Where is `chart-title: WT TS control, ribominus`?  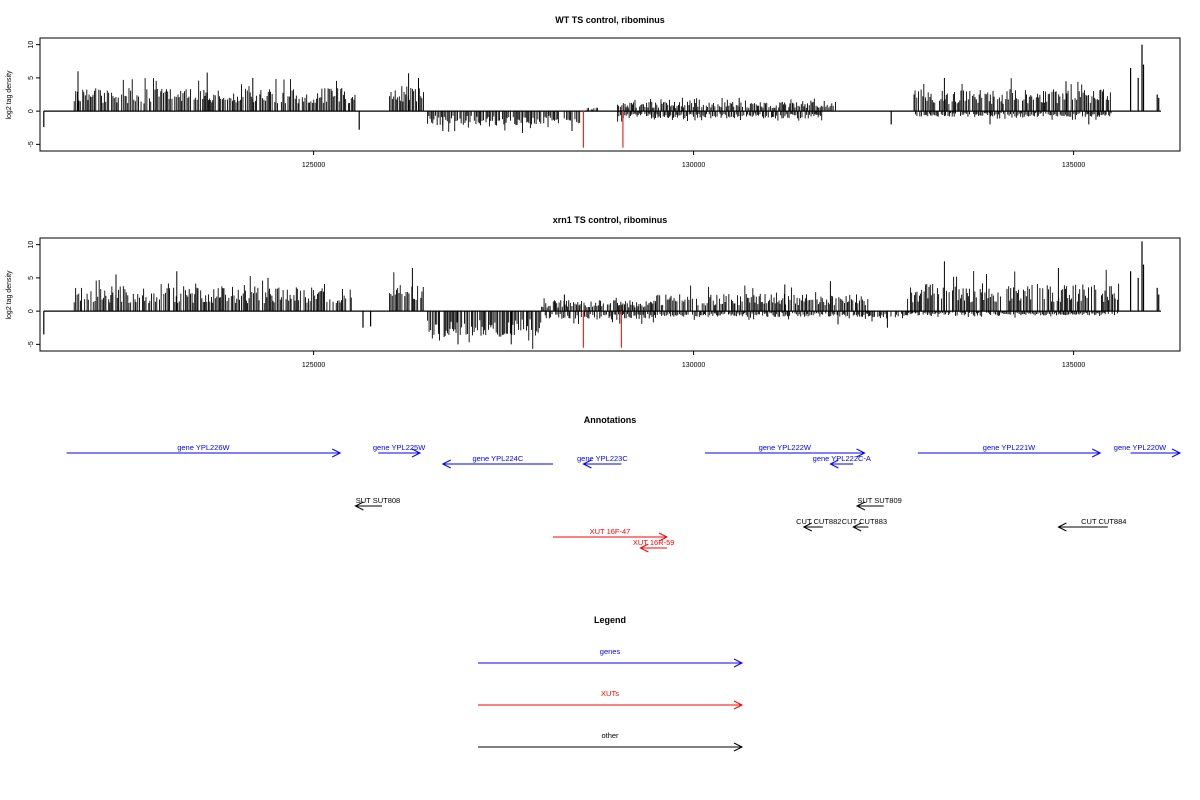
chart-title: WT TS control, ribominus is located at coordinates (610, 20).